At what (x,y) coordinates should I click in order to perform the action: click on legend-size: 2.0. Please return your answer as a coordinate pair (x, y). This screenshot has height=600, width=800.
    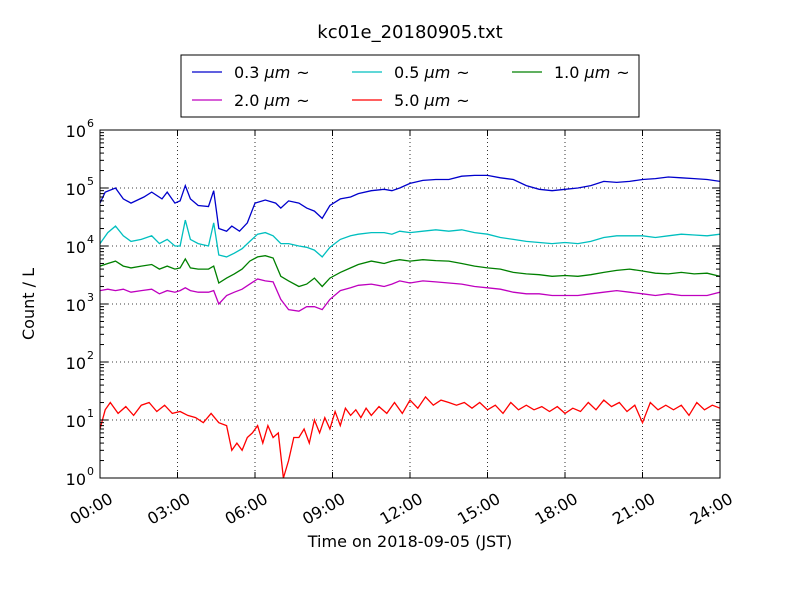
    Looking at the image, I should click on (249, 100).